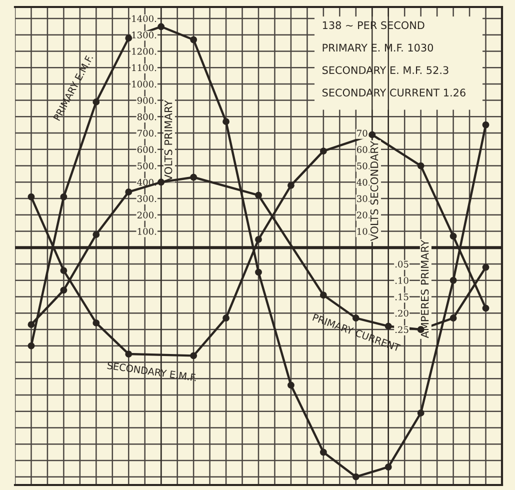  What do you see at coordinates (401, 296) in the screenshot?
I see `y3-tick-label: .15` at bounding box center [401, 296].